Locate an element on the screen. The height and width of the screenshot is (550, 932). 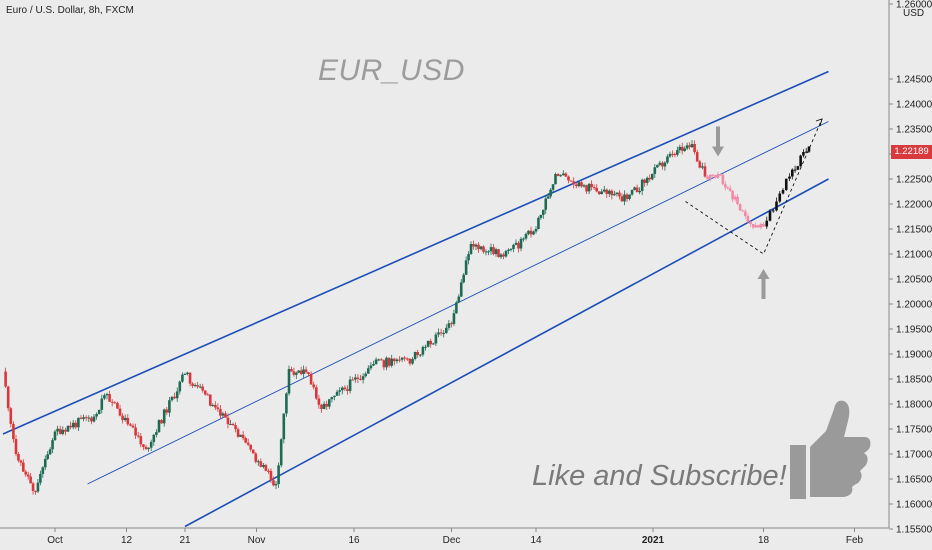
price-tick-label: 1.24500 is located at coordinates (914, 80).